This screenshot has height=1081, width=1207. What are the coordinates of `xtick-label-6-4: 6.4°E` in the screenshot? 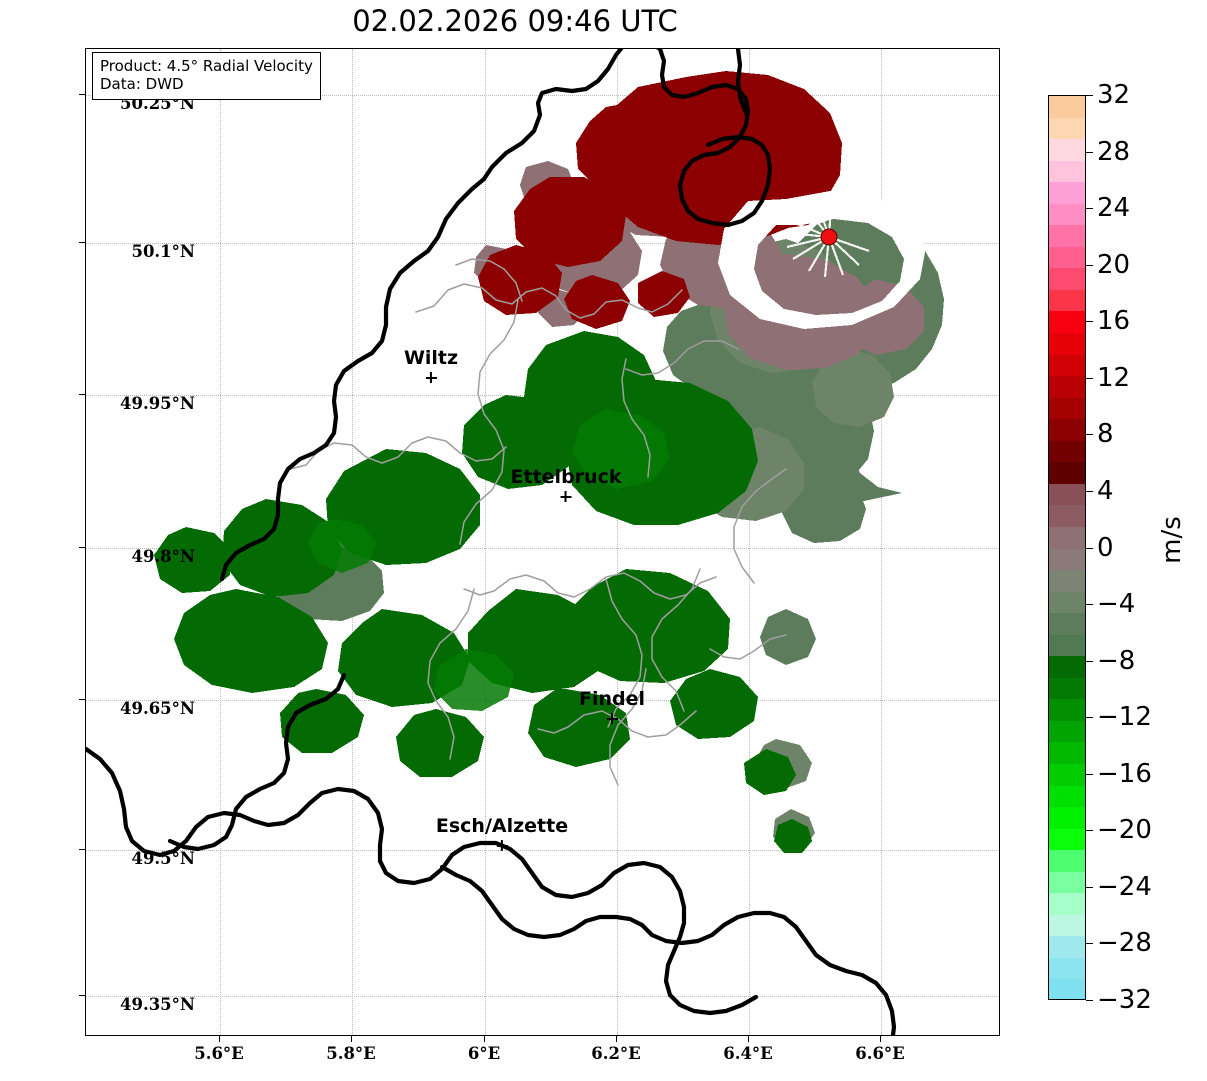 It's located at (748, 1053).